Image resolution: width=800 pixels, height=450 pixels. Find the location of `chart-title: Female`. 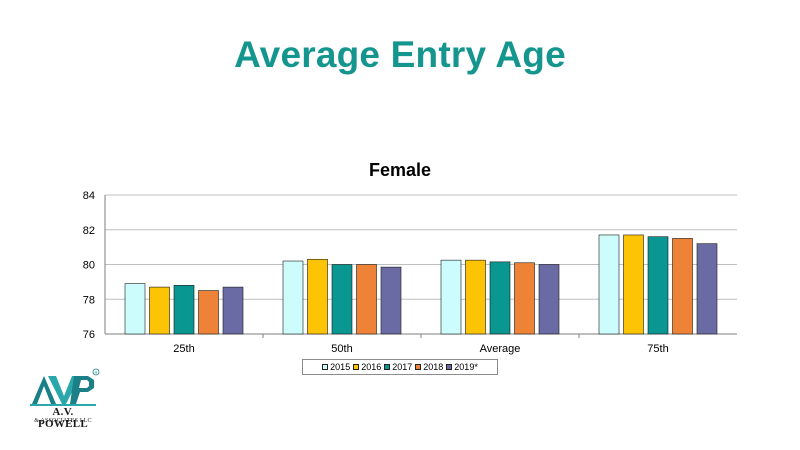

chart-title: Female is located at coordinates (400, 170).